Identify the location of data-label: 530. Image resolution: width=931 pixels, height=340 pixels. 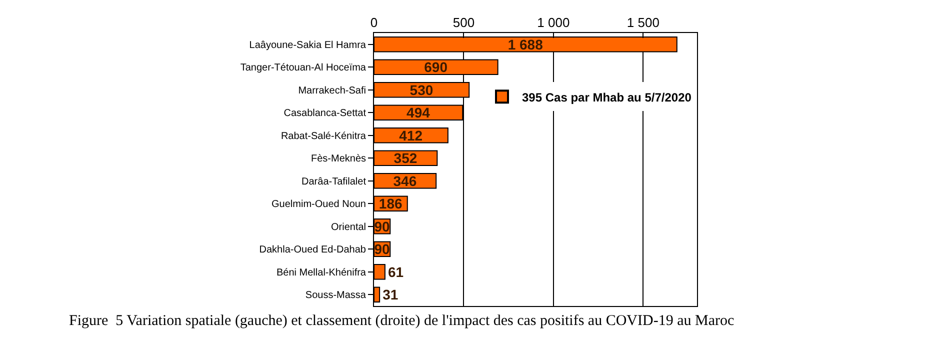
(422, 90).